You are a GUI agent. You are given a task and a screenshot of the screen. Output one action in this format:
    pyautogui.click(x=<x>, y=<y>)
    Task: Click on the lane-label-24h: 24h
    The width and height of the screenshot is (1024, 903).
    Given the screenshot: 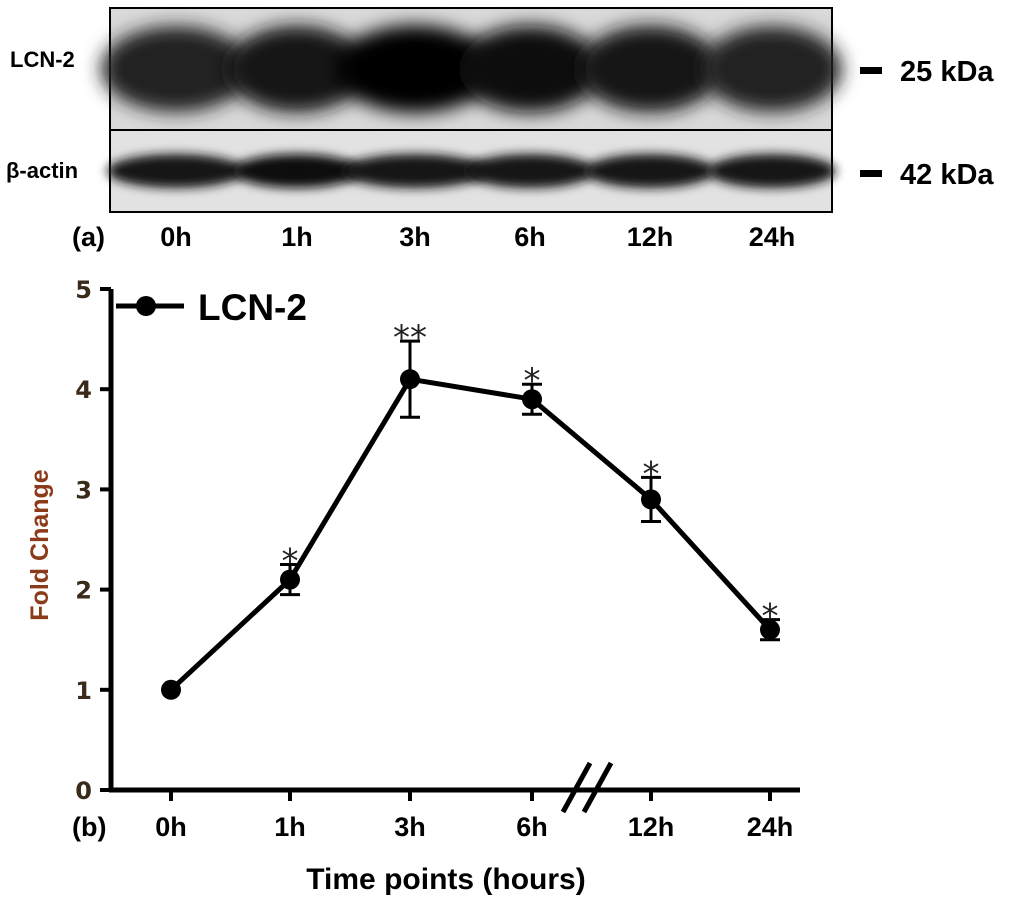 What is the action you would take?
    pyautogui.click(x=772, y=237)
    